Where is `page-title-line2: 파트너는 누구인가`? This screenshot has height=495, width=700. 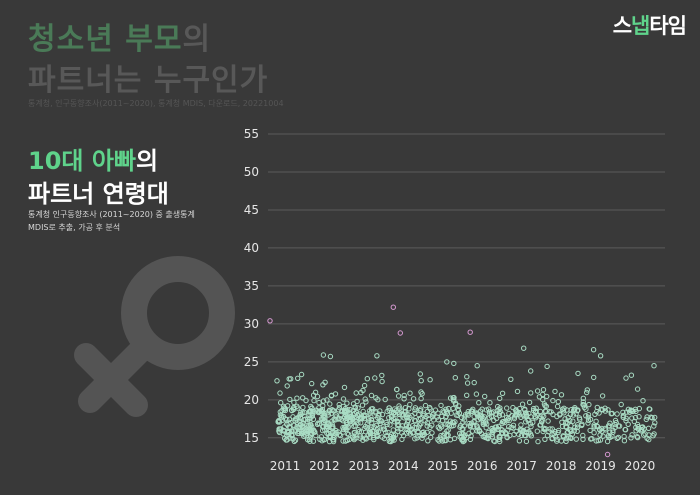 page-title-line2: 파트너는 누구인가 is located at coordinates (148, 80).